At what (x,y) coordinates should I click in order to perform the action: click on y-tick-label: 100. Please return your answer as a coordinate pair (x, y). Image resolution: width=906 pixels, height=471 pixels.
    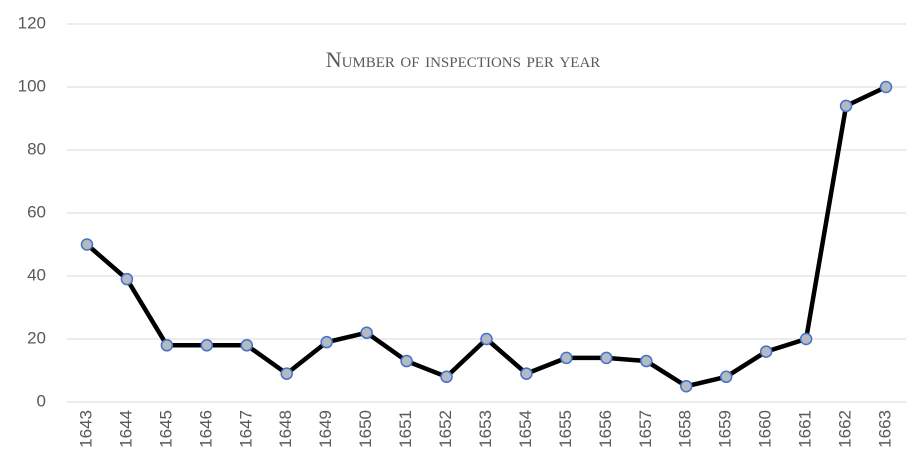
    Looking at the image, I should click on (32, 85).